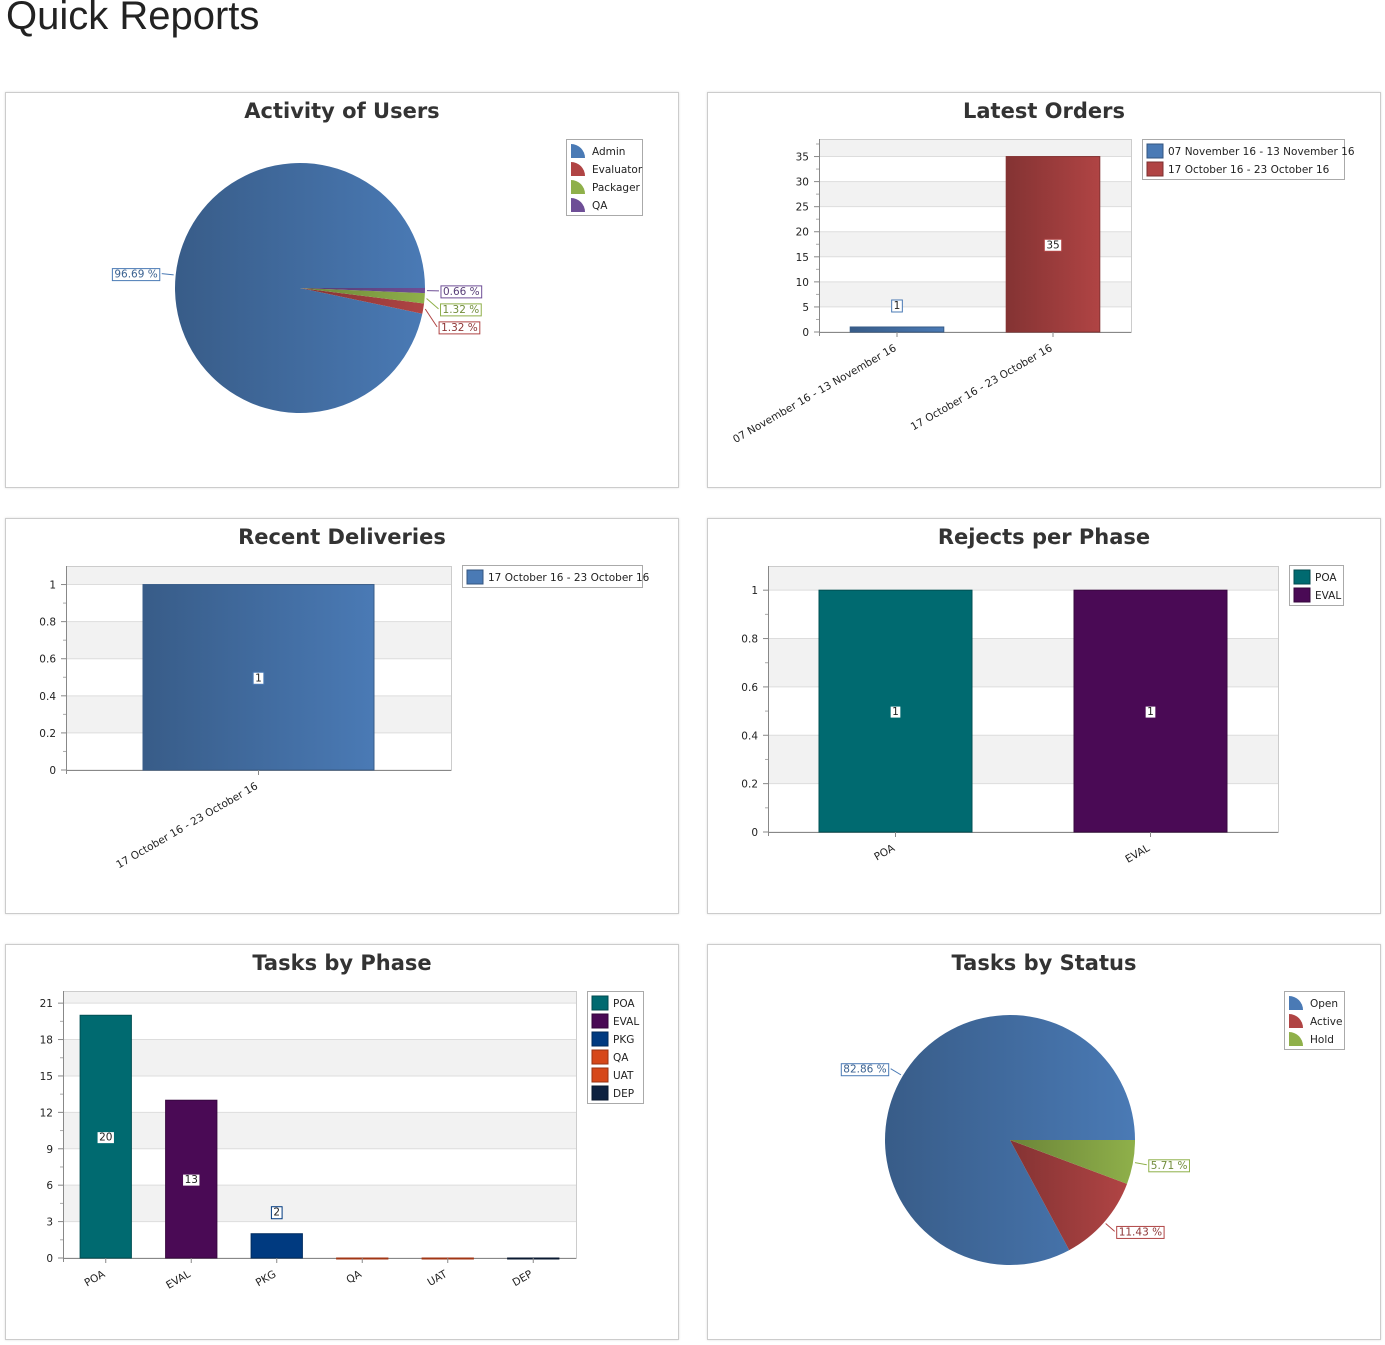 The height and width of the screenshot is (1345, 1385). What do you see at coordinates (49, 1150) in the screenshot?
I see `y-tick-label: 9` at bounding box center [49, 1150].